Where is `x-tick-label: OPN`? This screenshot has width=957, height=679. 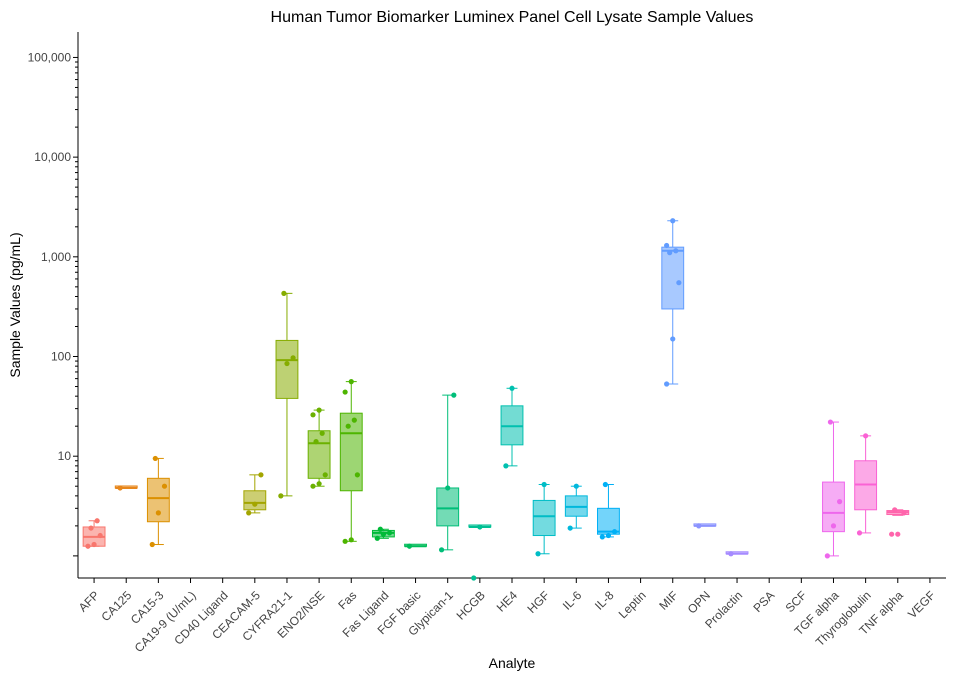
x-tick-label: OPN is located at coordinates (699, 602).